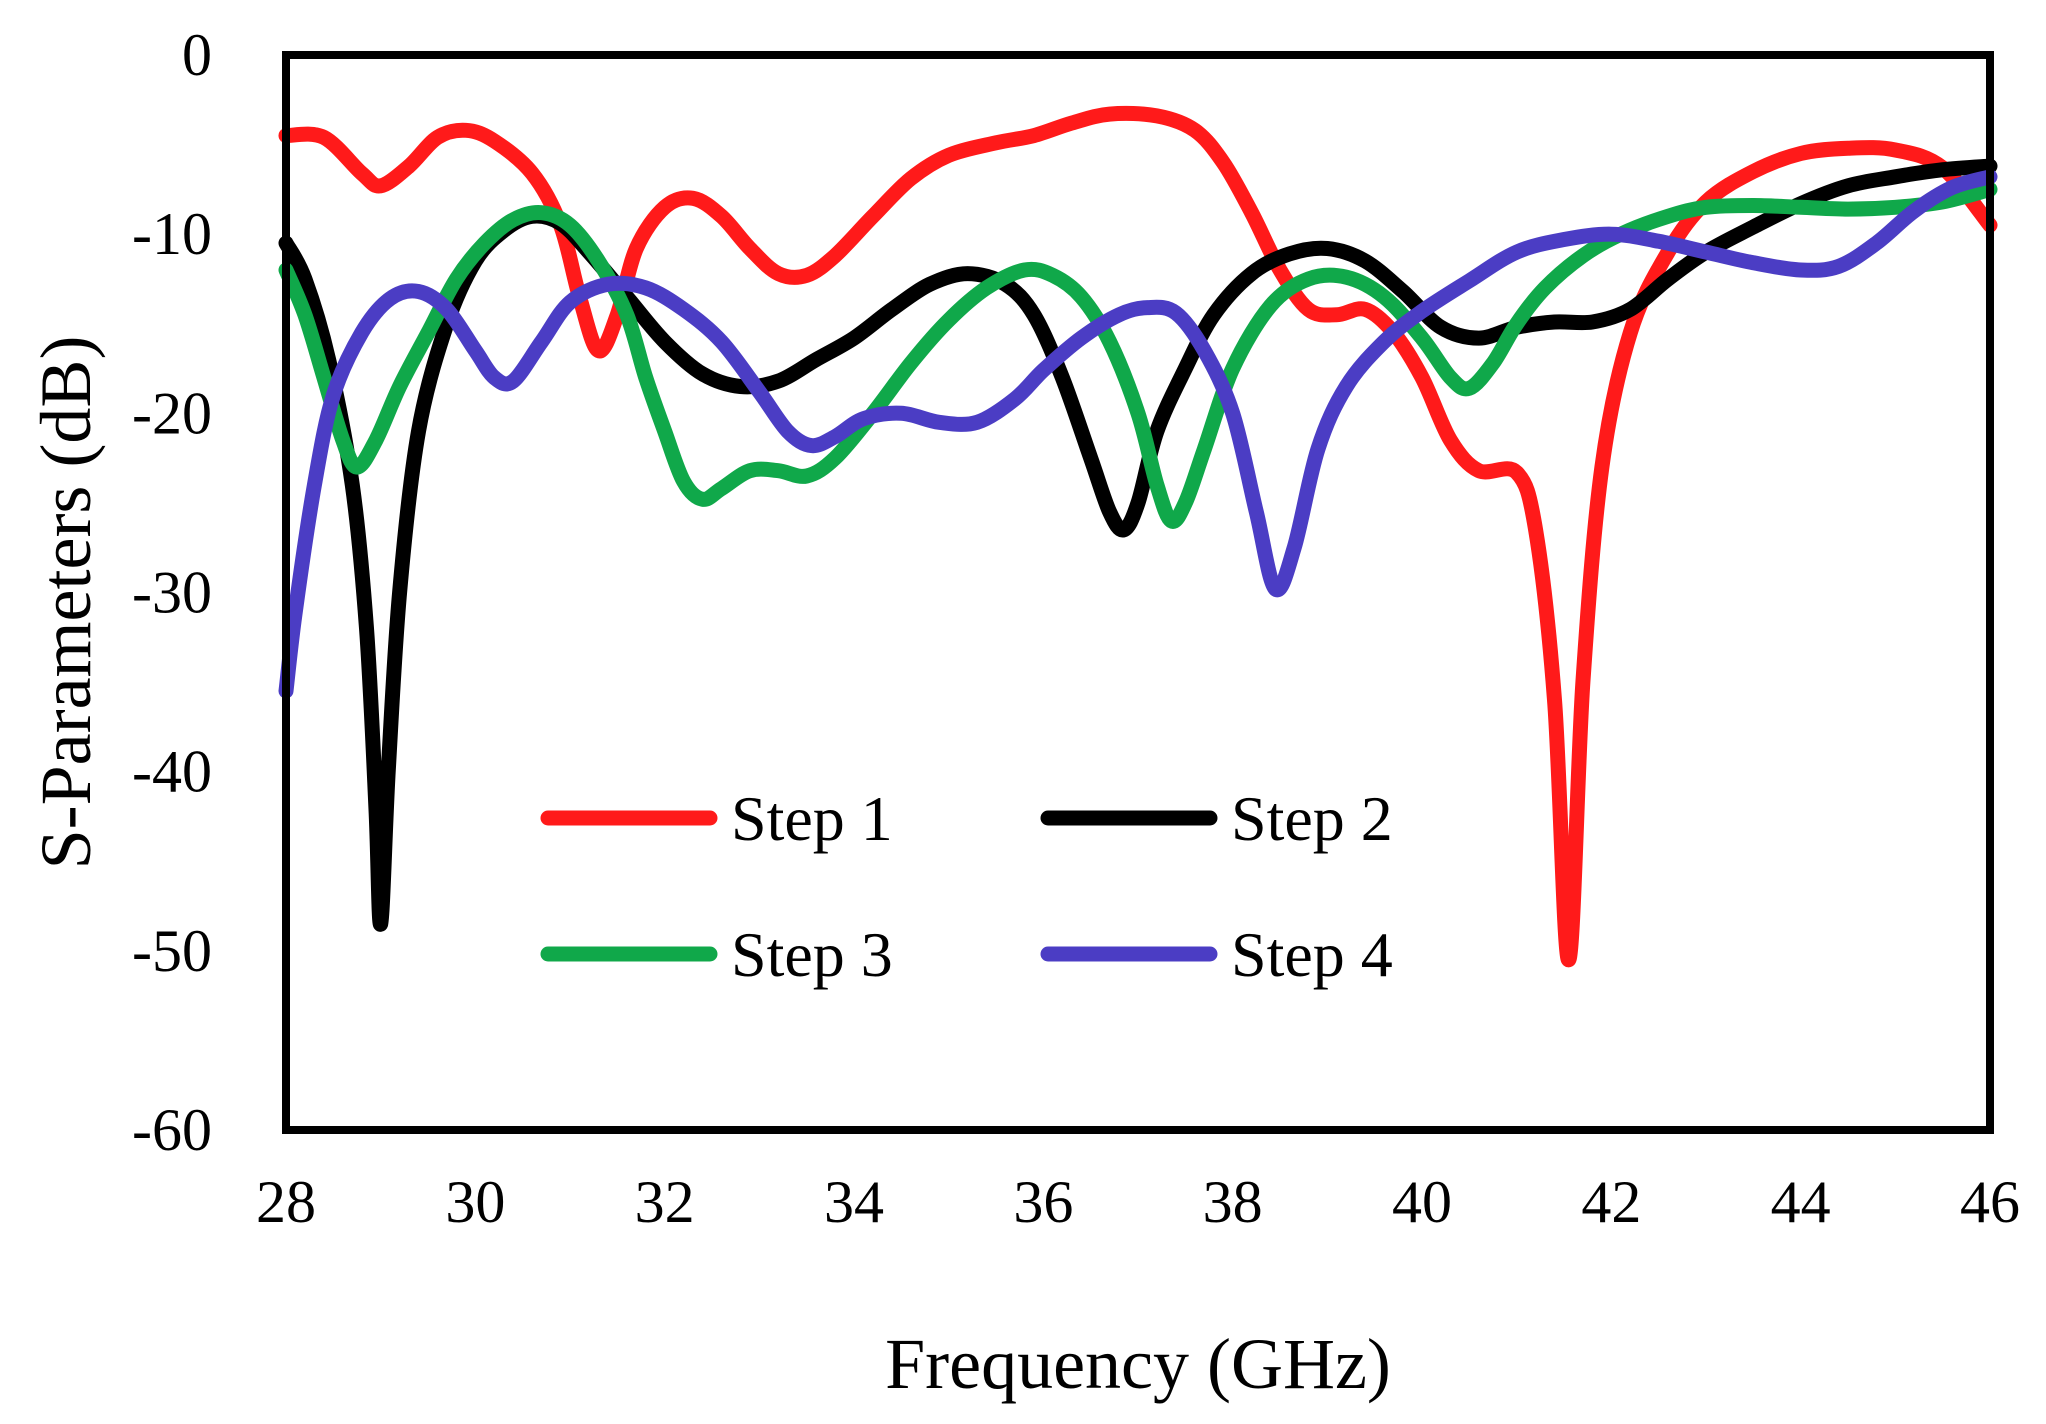 The image size is (2046, 1424). What do you see at coordinates (172, 1130) in the screenshot?
I see `y-tick-label: -60` at bounding box center [172, 1130].